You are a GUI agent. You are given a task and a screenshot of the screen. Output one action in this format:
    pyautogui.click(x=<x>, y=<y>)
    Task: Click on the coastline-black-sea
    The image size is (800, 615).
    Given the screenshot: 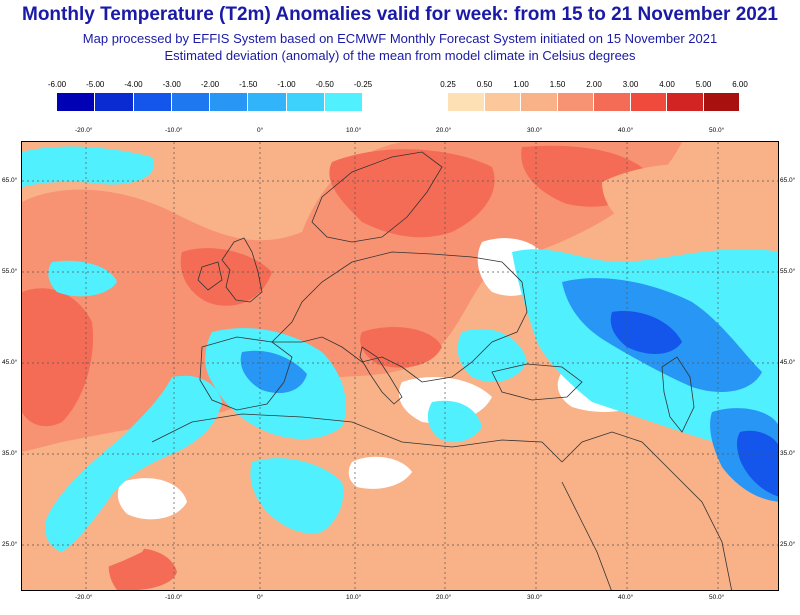 What is the action you would take?
    pyautogui.click(x=537, y=382)
    